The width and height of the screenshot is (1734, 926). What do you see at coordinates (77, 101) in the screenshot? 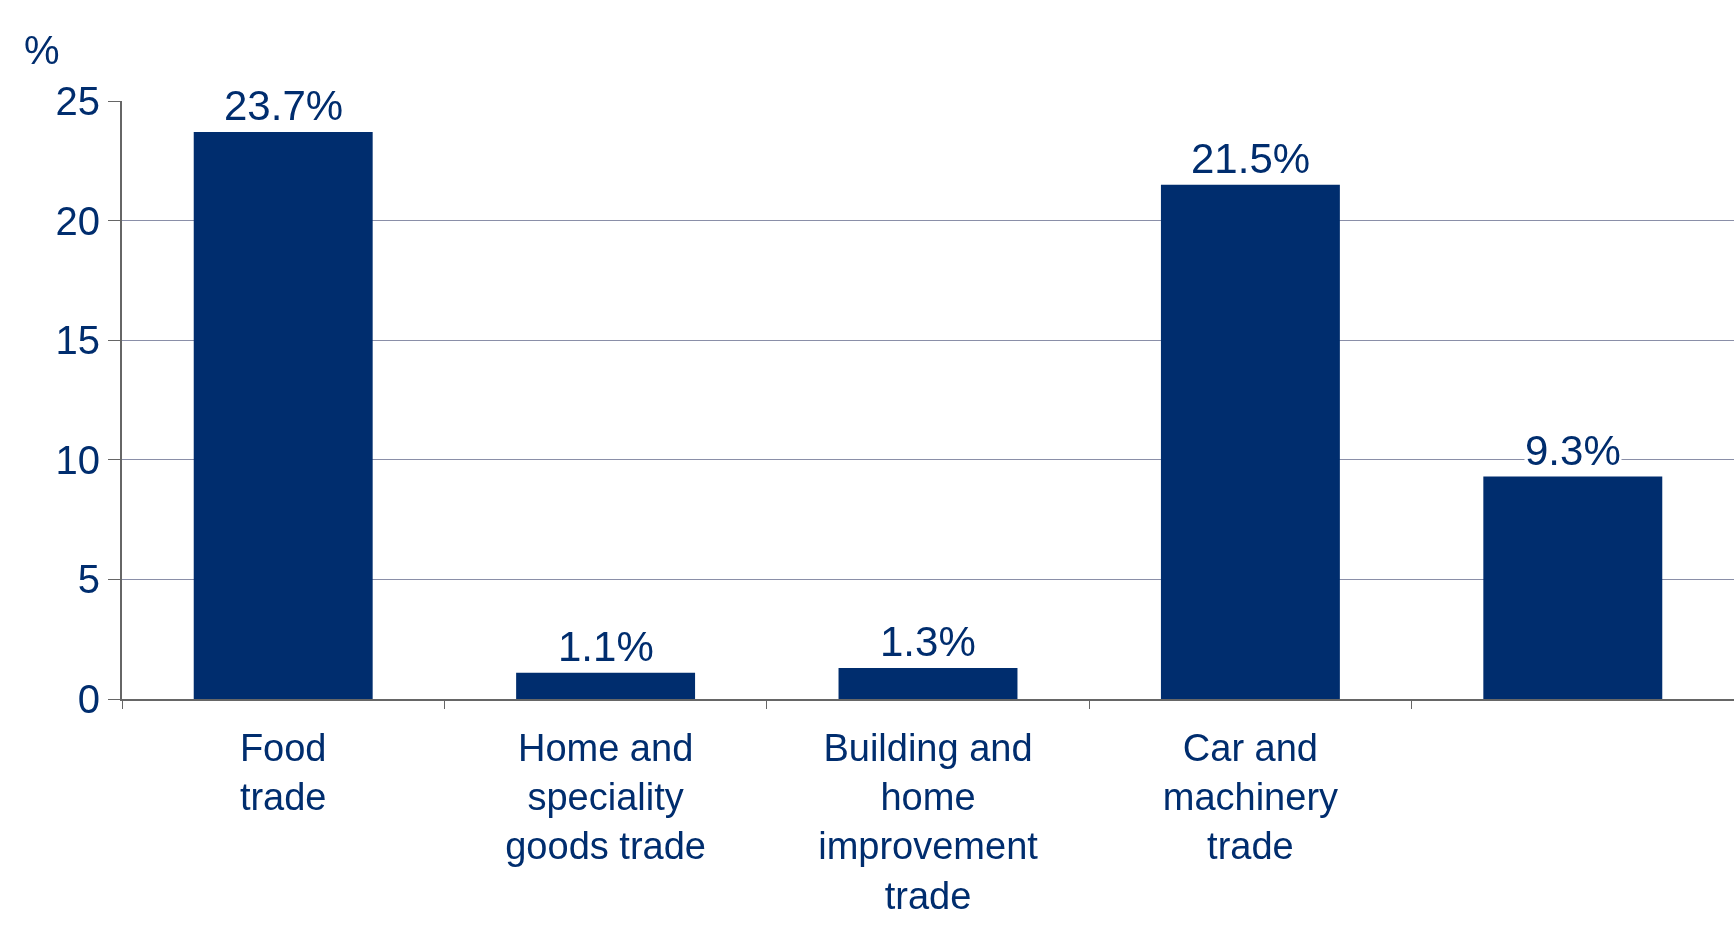
I see `y-tick-label: 25` at bounding box center [77, 101].